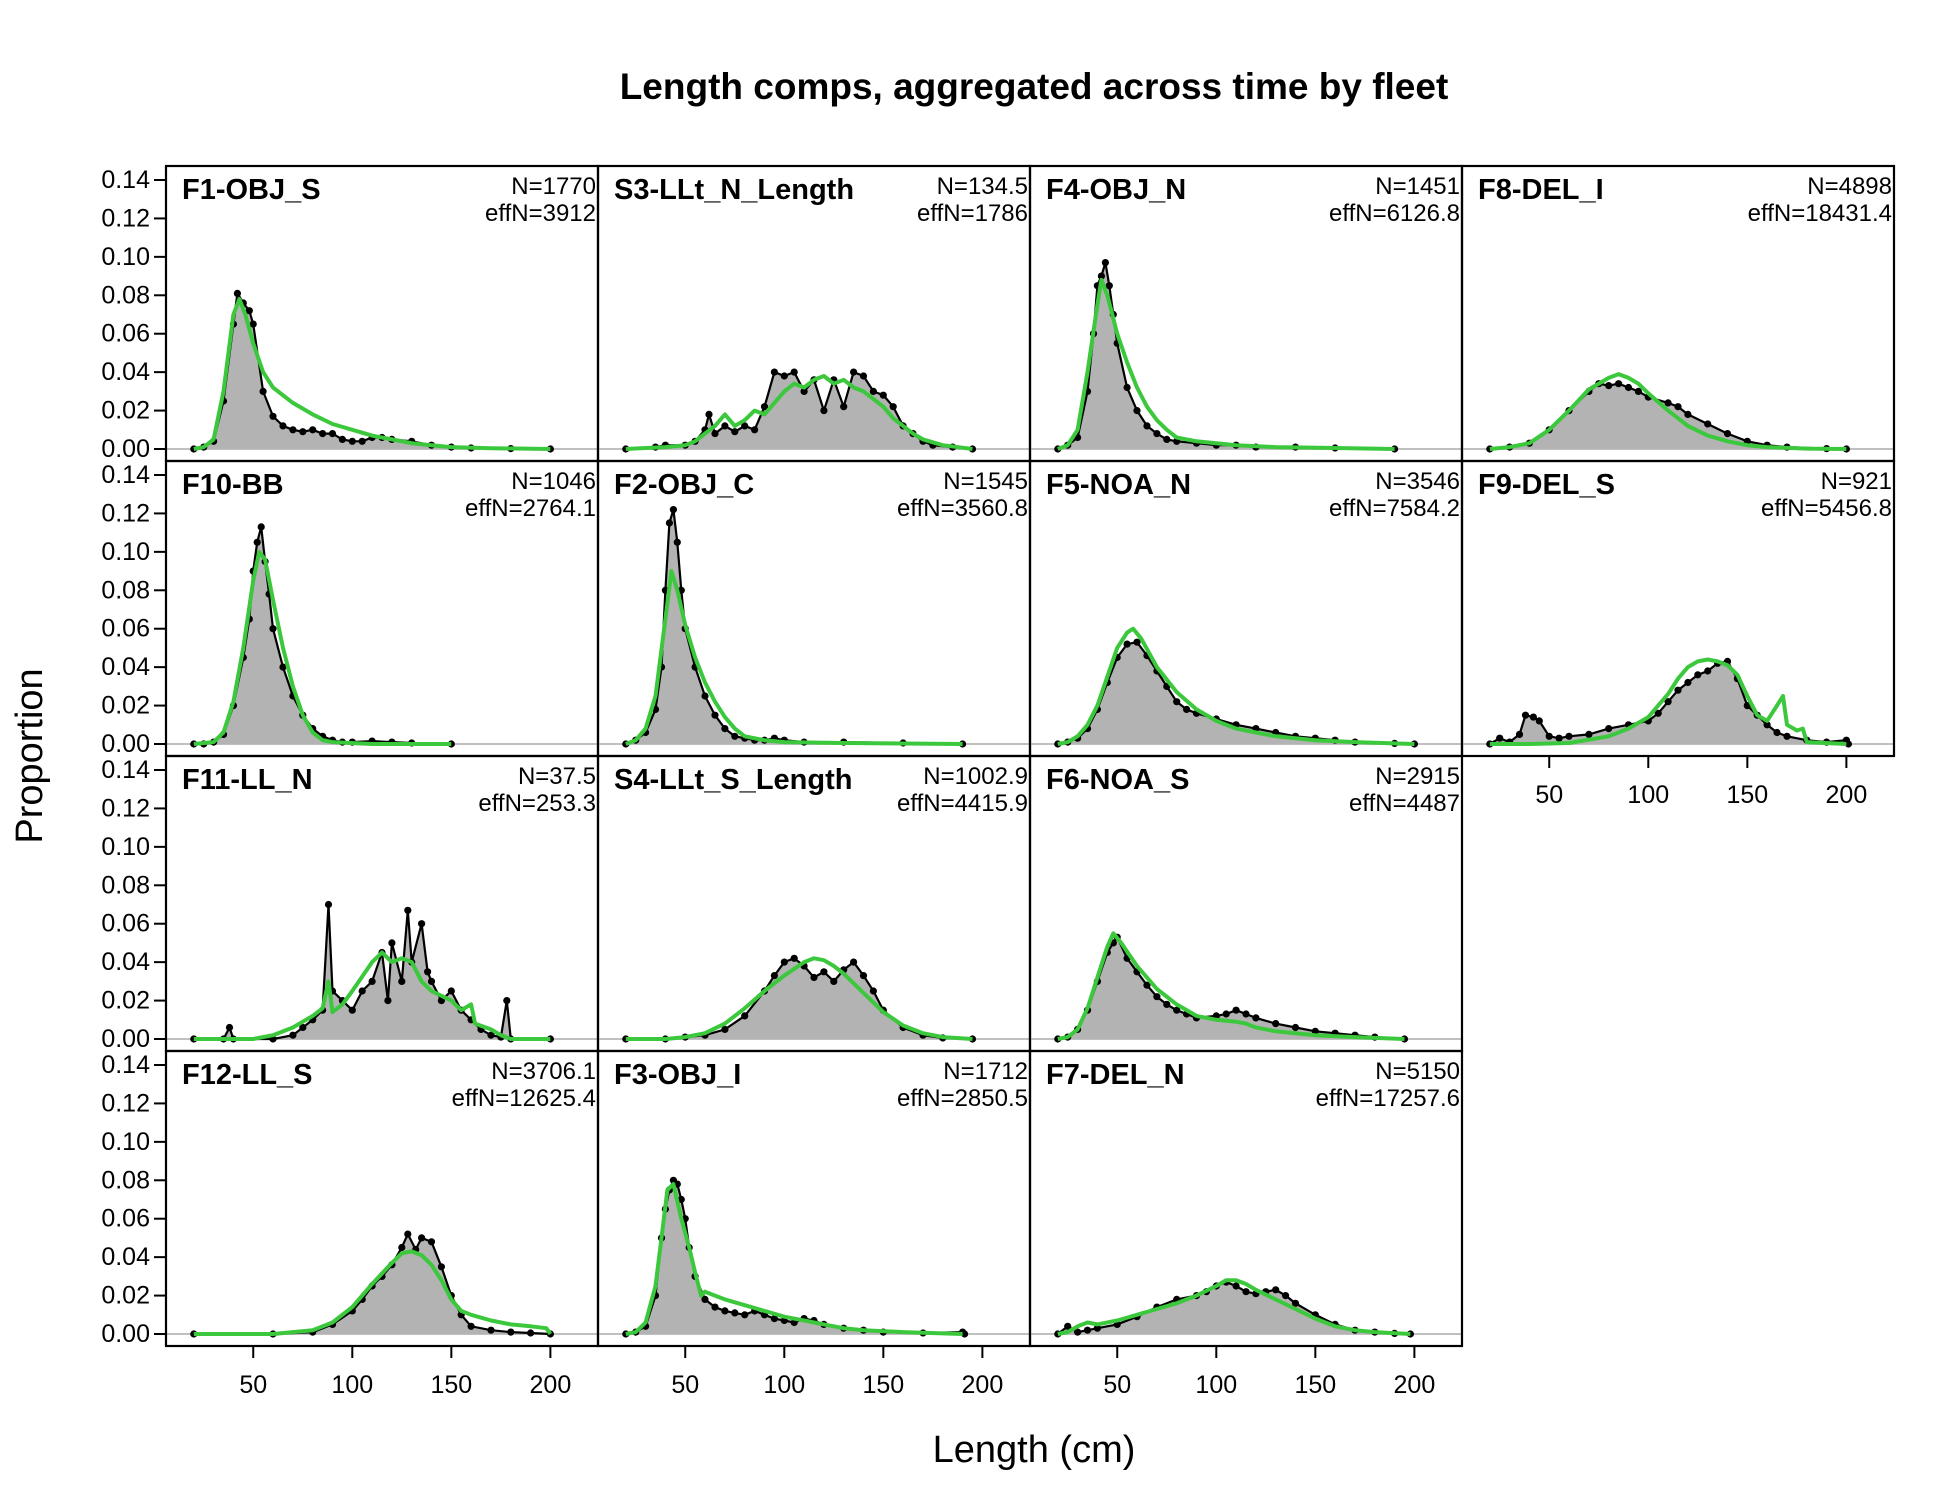 This screenshot has width=1950, height=1500. Describe the element at coordinates (684, 485) in the screenshot. I see `panel-label: F2-OBJ_C` at that location.